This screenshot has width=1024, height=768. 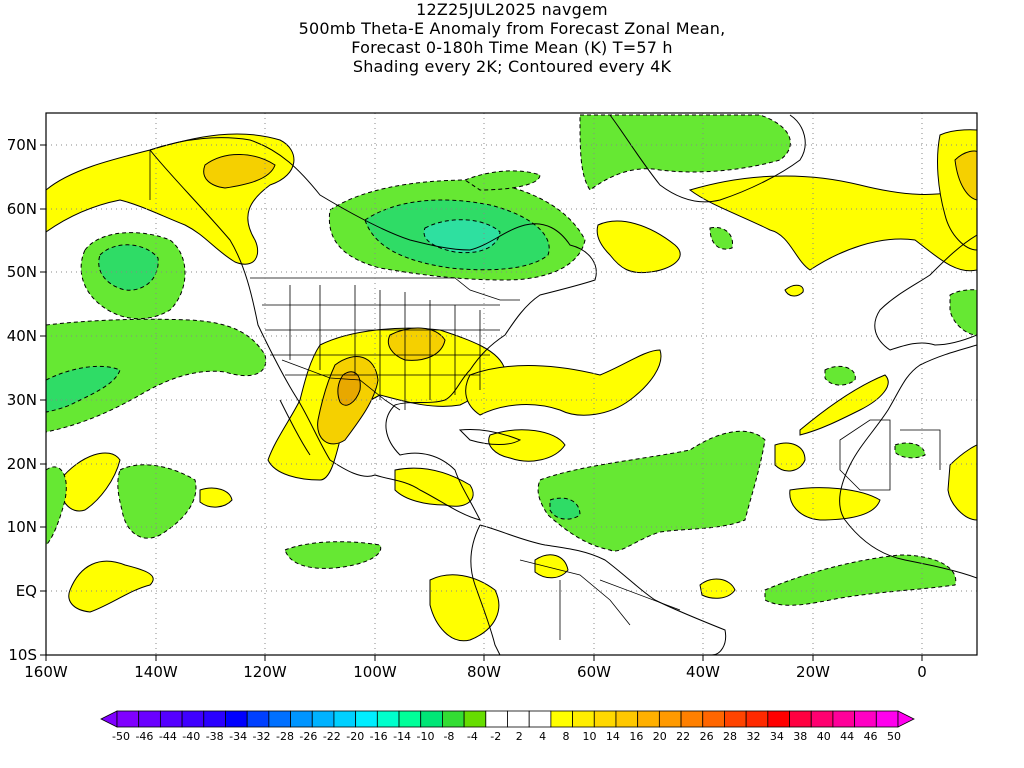 I want to click on anomaly-region-mediterranean, so click(x=963, y=312).